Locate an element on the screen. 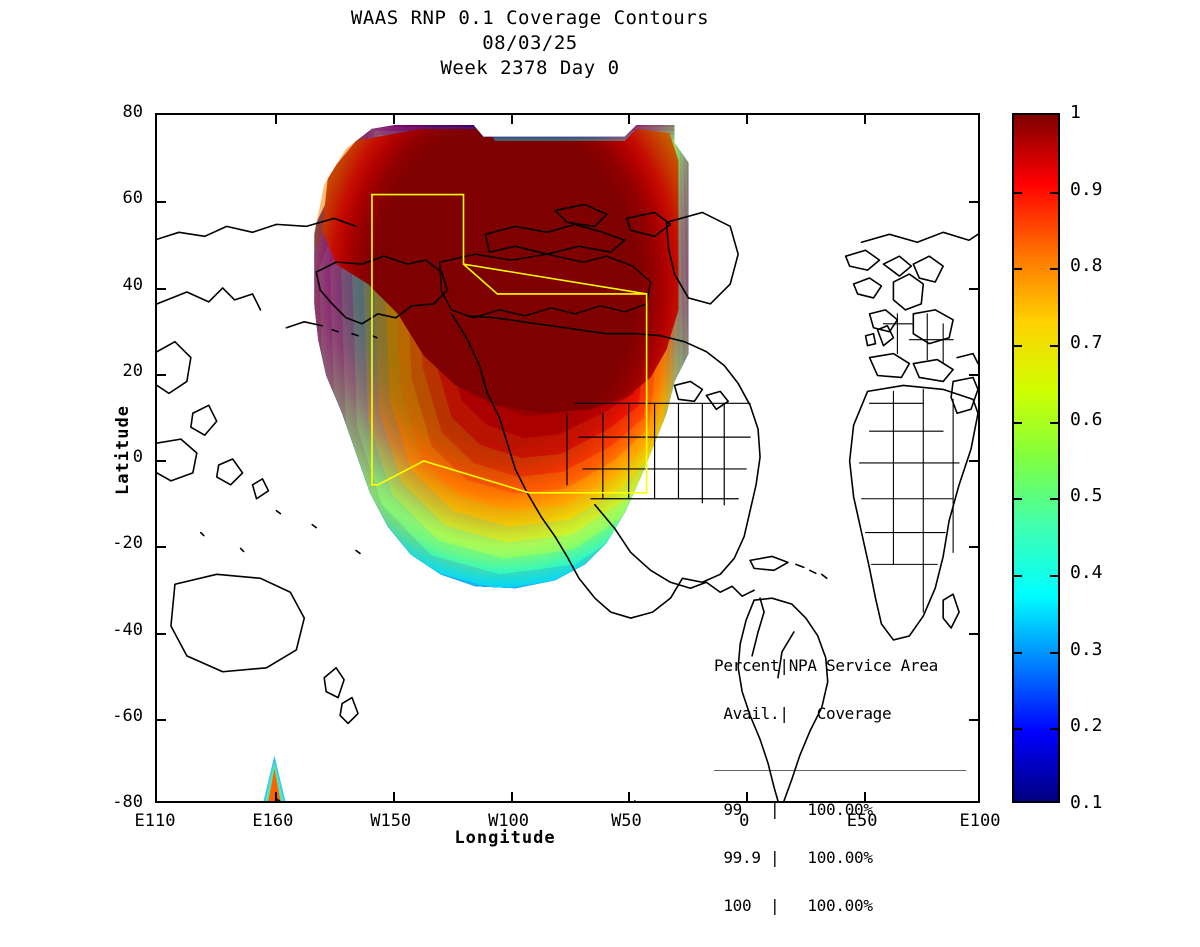 This screenshot has width=1200, height=947. chart-week-day: Week 2378 Day 0 is located at coordinates (530, 68).